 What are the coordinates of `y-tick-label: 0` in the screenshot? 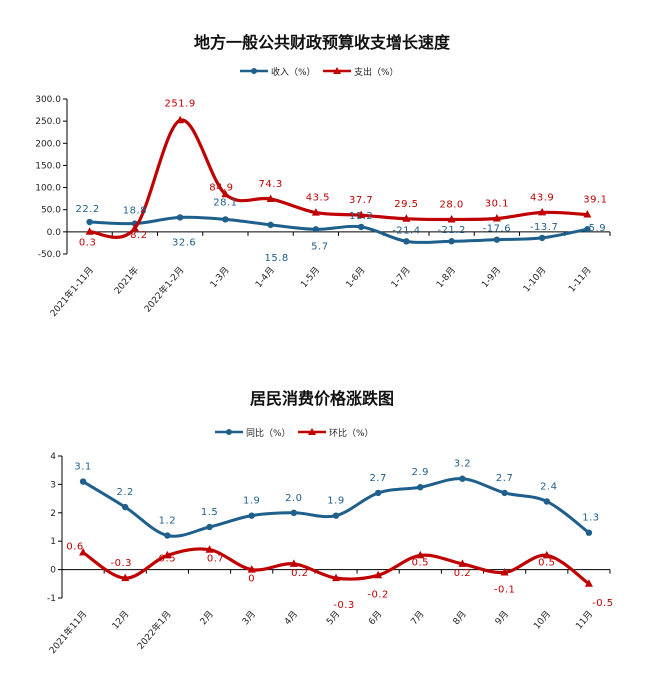 It's located at (53, 571).